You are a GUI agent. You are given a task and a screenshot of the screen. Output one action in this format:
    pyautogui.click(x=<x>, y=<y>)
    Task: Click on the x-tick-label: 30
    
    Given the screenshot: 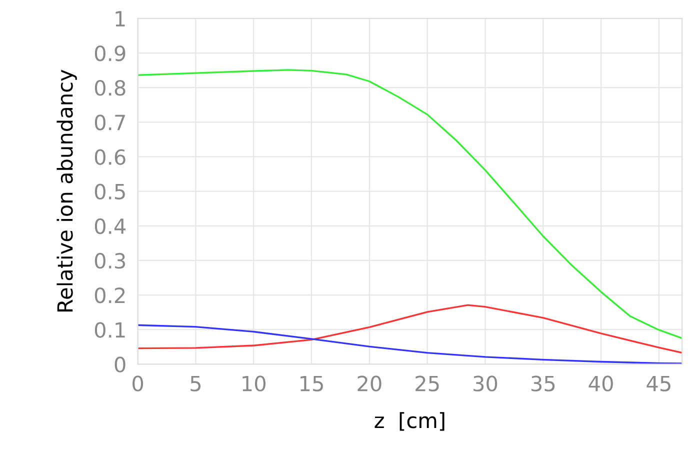 What is the action you would take?
    pyautogui.click(x=486, y=384)
    